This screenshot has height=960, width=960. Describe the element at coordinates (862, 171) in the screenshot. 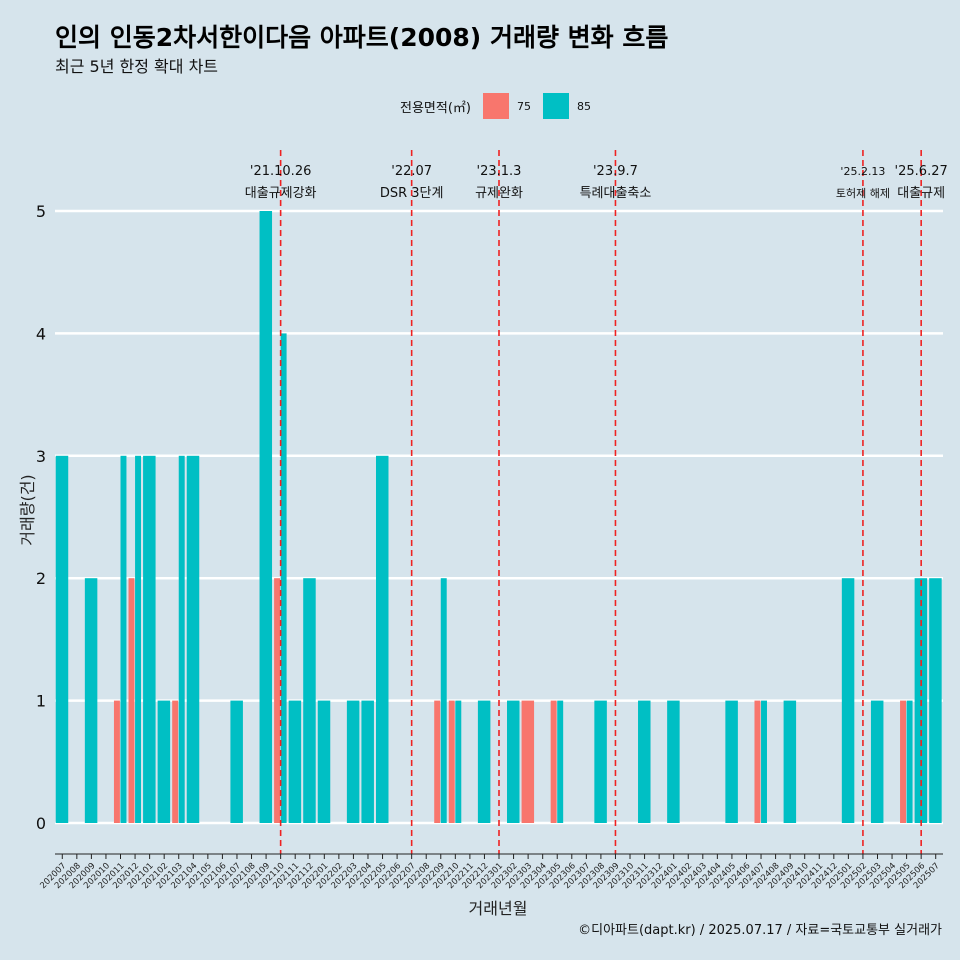

I see `event-date-4: '25.2.13` at that location.